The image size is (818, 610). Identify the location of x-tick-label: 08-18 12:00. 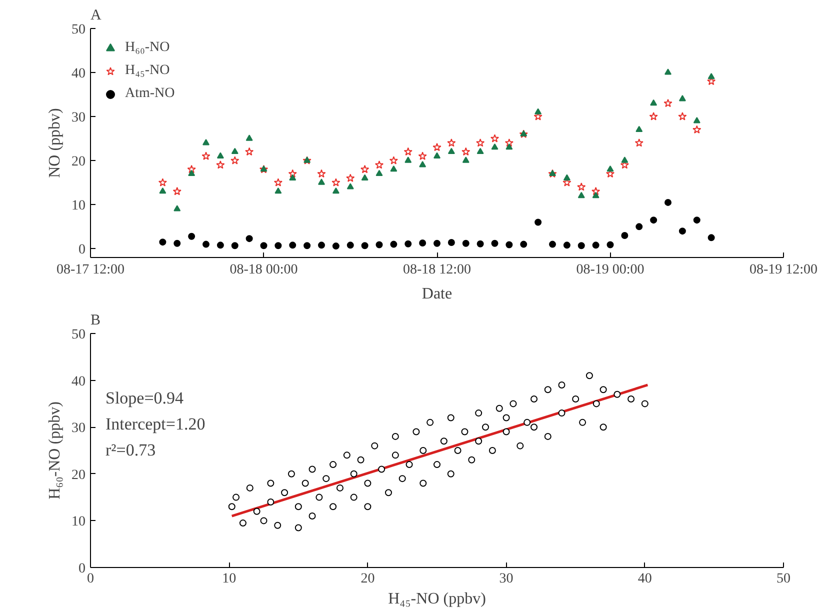
(437, 270).